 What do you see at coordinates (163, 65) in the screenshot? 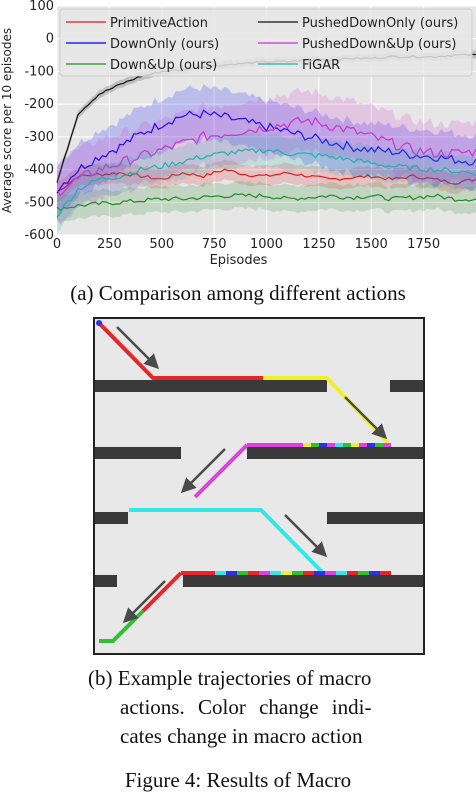
I see `legend-label: Down&Up (ours)` at bounding box center [163, 65].